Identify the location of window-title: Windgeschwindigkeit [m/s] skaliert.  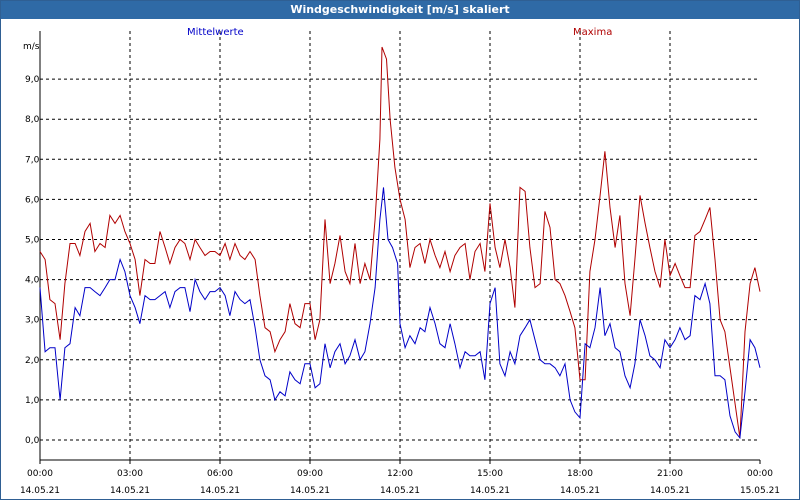
(400, 10).